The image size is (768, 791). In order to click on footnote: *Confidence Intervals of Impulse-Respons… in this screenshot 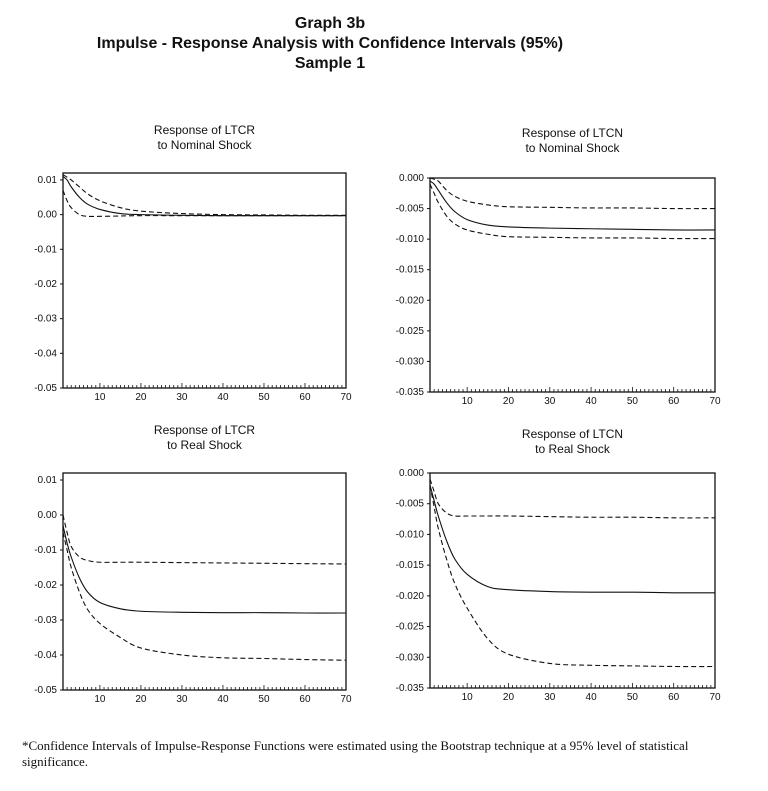, I will do `click(355, 753)`.